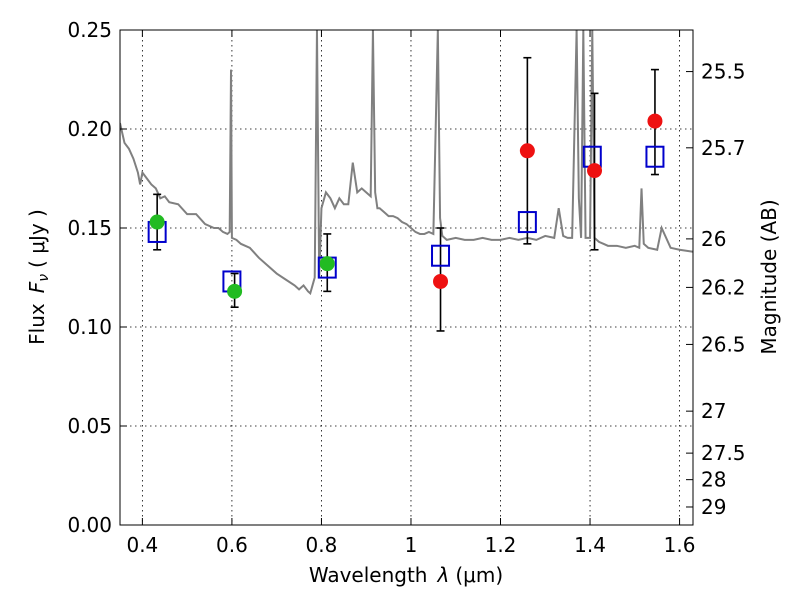 The image size is (800, 600). What do you see at coordinates (142, 545) in the screenshot?
I see `x-tick-label: 0.4` at bounding box center [142, 545].